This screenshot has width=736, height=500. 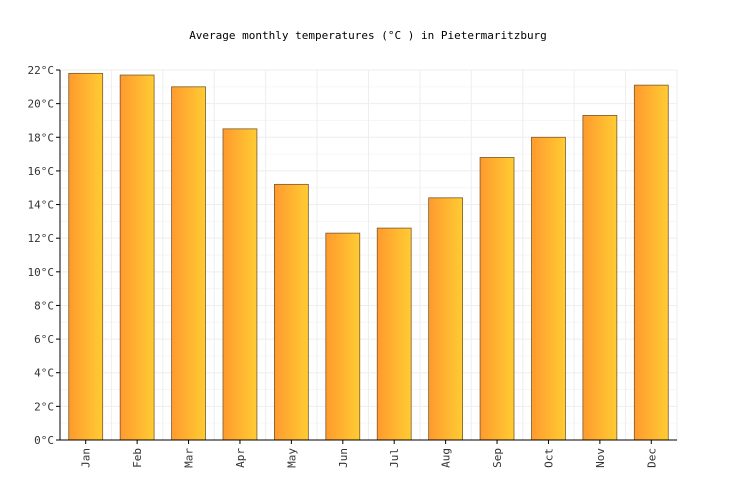 What do you see at coordinates (44, 373) in the screenshot?
I see `y-tick-label: 4°C` at bounding box center [44, 373].